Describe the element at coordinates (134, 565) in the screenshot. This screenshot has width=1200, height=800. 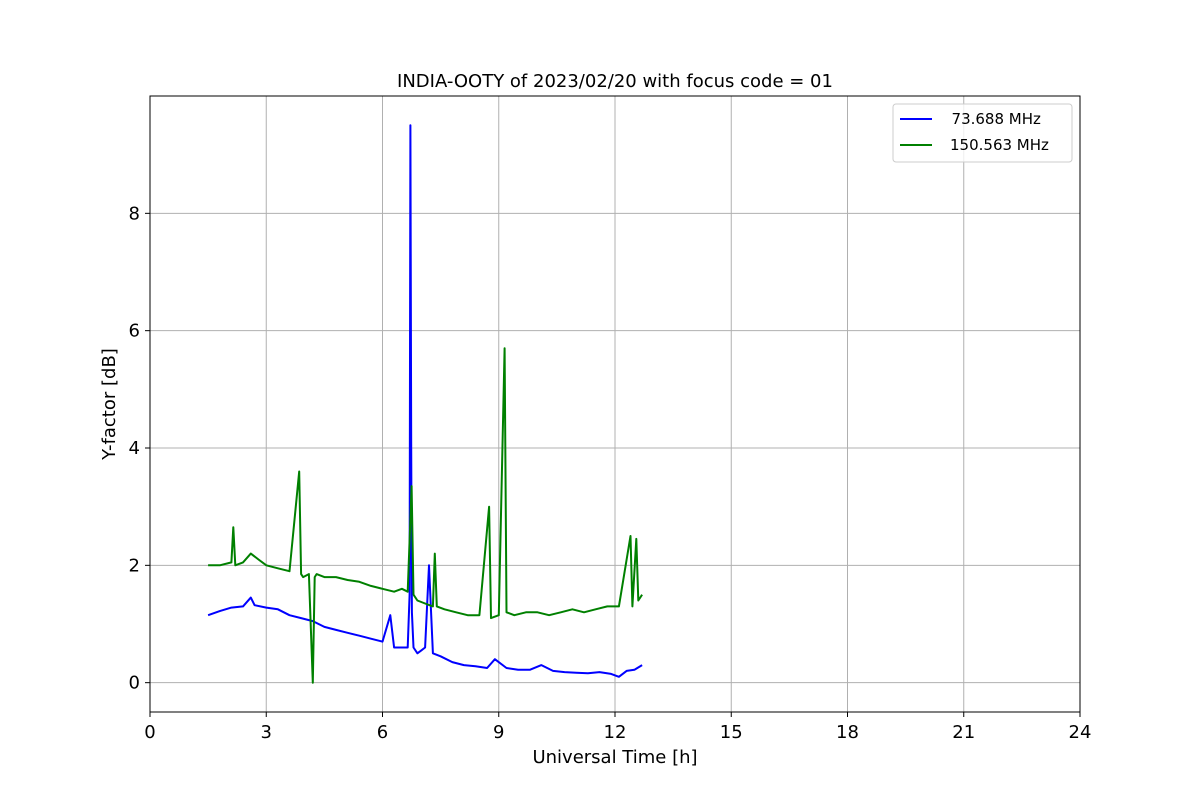
I see `y-tick-label: 2` at that location.